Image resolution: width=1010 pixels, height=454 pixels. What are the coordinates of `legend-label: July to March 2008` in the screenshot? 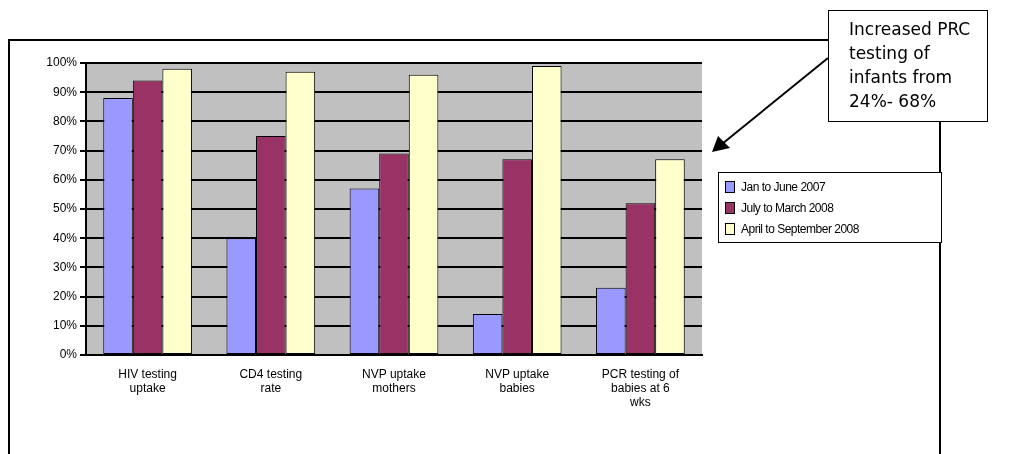 It's located at (787, 207).